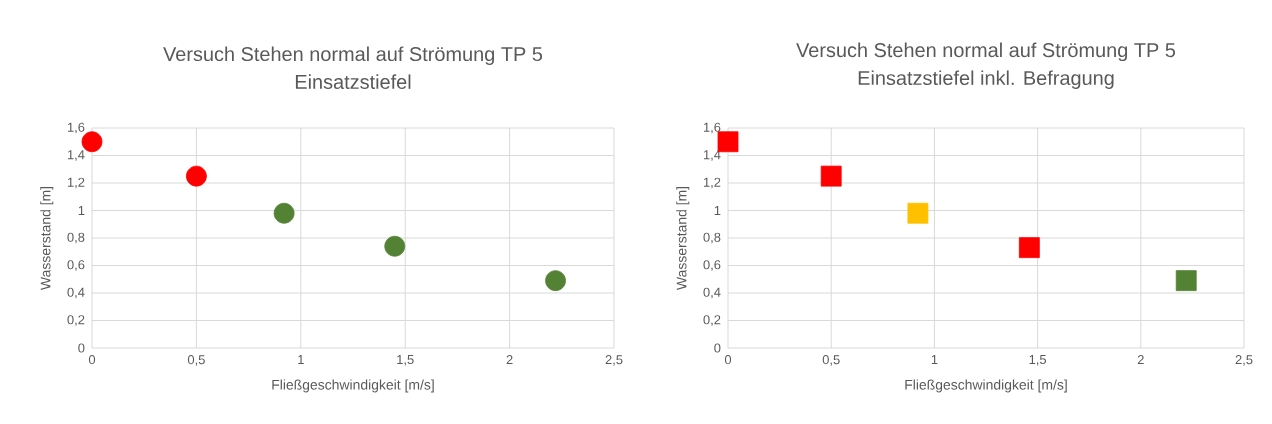 The width and height of the screenshot is (1272, 424). Describe the element at coordinates (986, 79) in the screenshot. I see `chart-subtitle: Einsatzstiefel inkl. Befragung` at that location.